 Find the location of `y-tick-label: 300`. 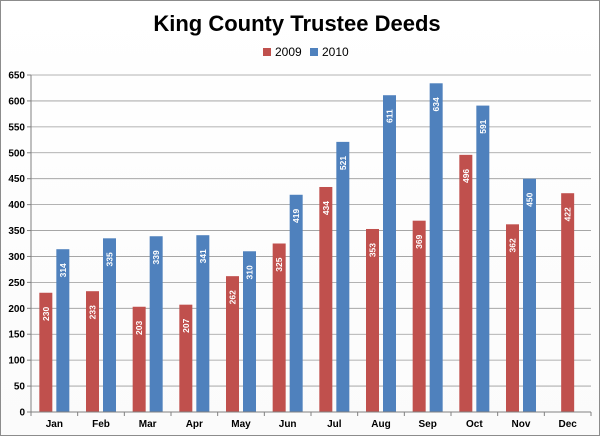

y-tick-label: 300 is located at coordinates (16, 257).